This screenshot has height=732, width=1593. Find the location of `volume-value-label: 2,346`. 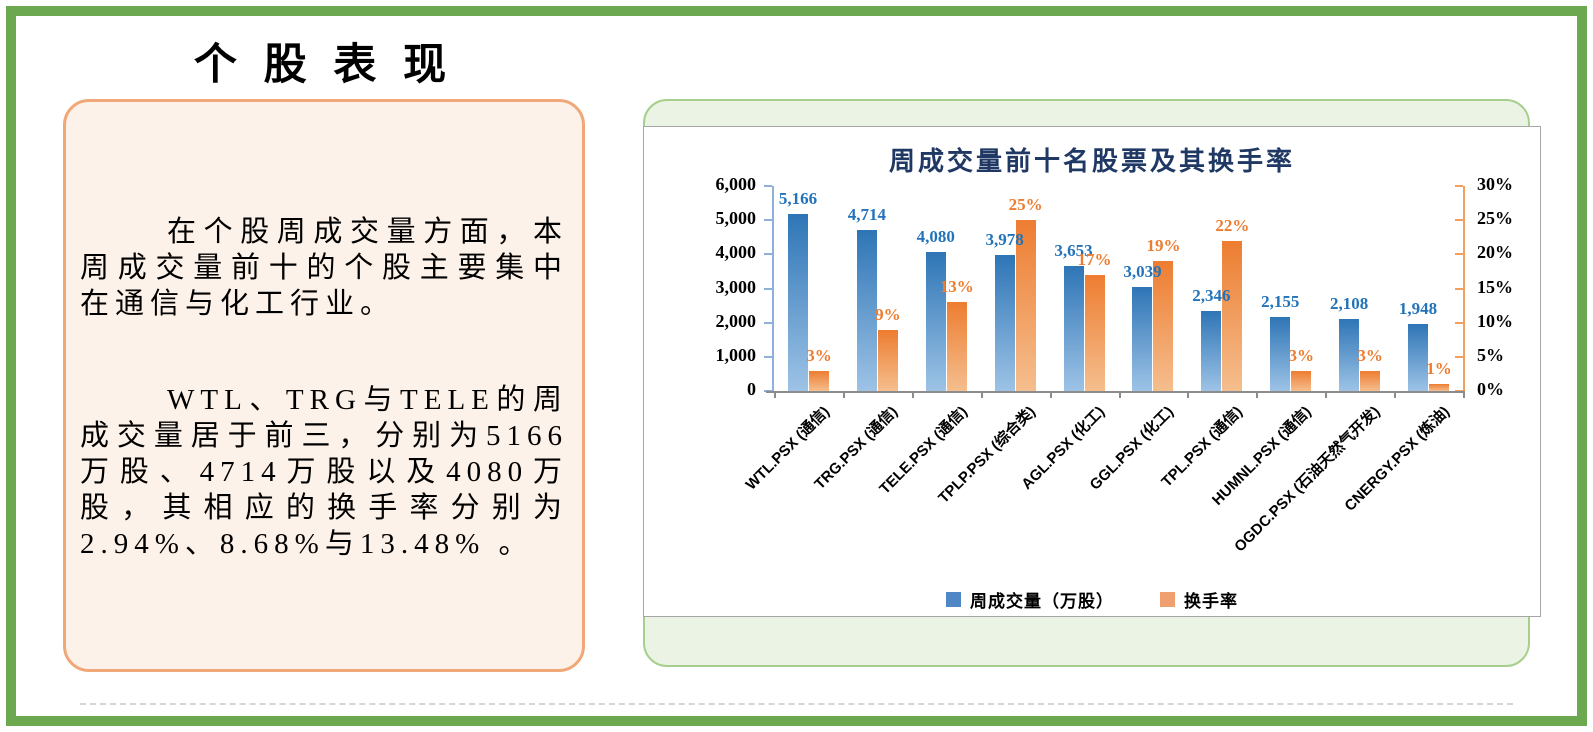

volume-value-label: 2,346 is located at coordinates (1211, 295).